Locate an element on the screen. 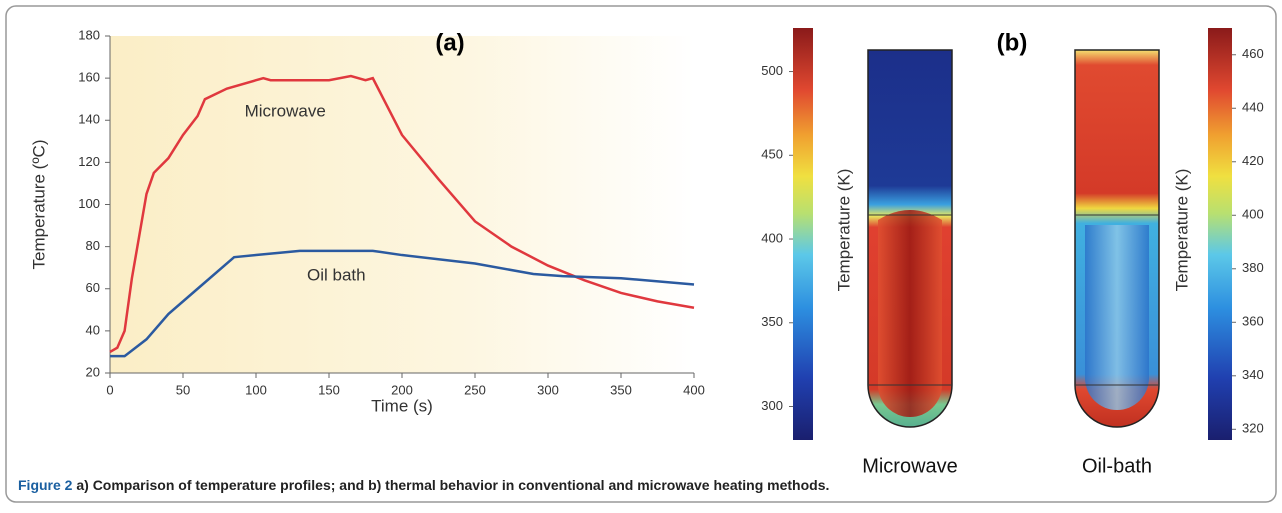  colorbar-tick-label: 440 is located at coordinates (1253, 107).